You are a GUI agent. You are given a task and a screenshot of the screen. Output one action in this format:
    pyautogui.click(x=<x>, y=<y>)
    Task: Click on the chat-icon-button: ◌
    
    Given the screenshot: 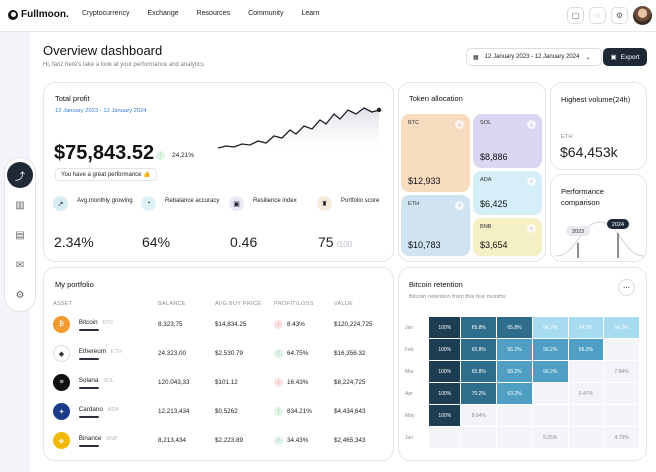 What is the action you would take?
    pyautogui.click(x=597, y=15)
    